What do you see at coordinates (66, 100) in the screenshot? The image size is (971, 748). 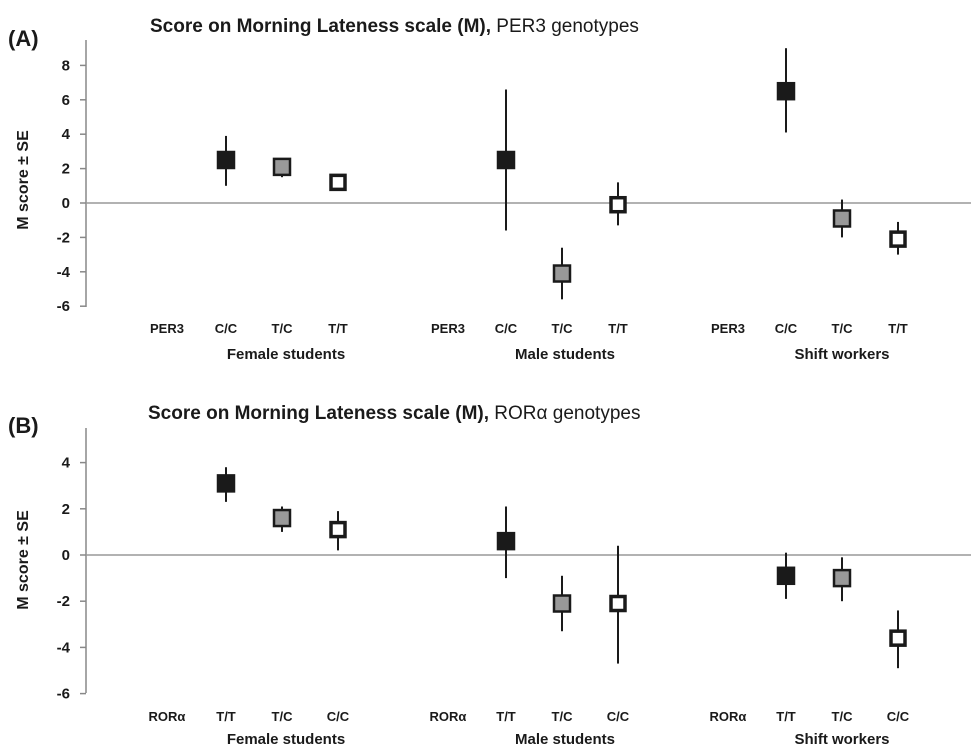 I see `y-tick-label: 6` at bounding box center [66, 100].